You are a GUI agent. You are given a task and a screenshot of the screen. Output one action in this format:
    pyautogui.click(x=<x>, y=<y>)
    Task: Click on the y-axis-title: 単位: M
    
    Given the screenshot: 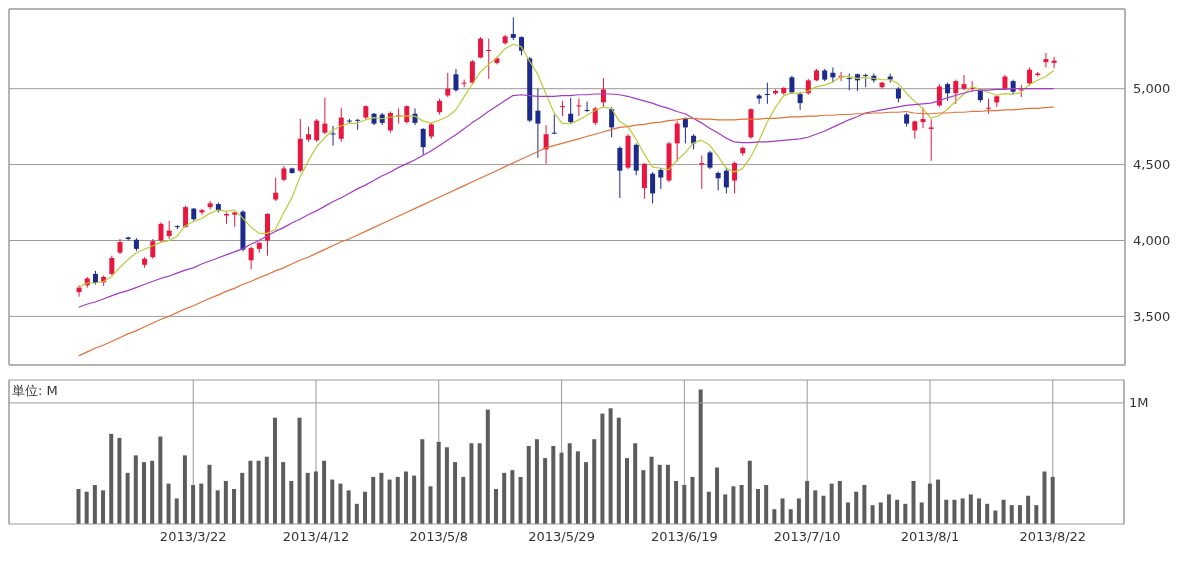 What is the action you would take?
    pyautogui.click(x=35, y=390)
    